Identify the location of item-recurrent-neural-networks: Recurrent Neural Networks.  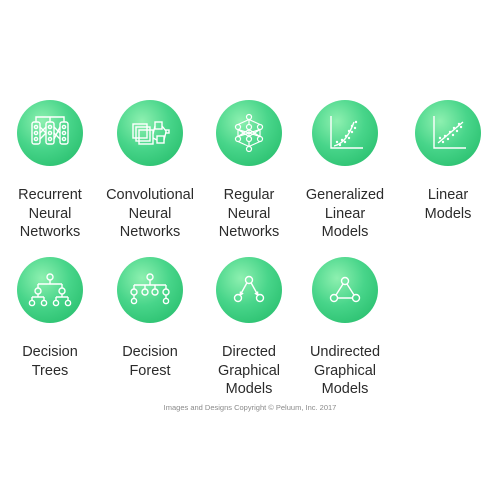
(52, 171).